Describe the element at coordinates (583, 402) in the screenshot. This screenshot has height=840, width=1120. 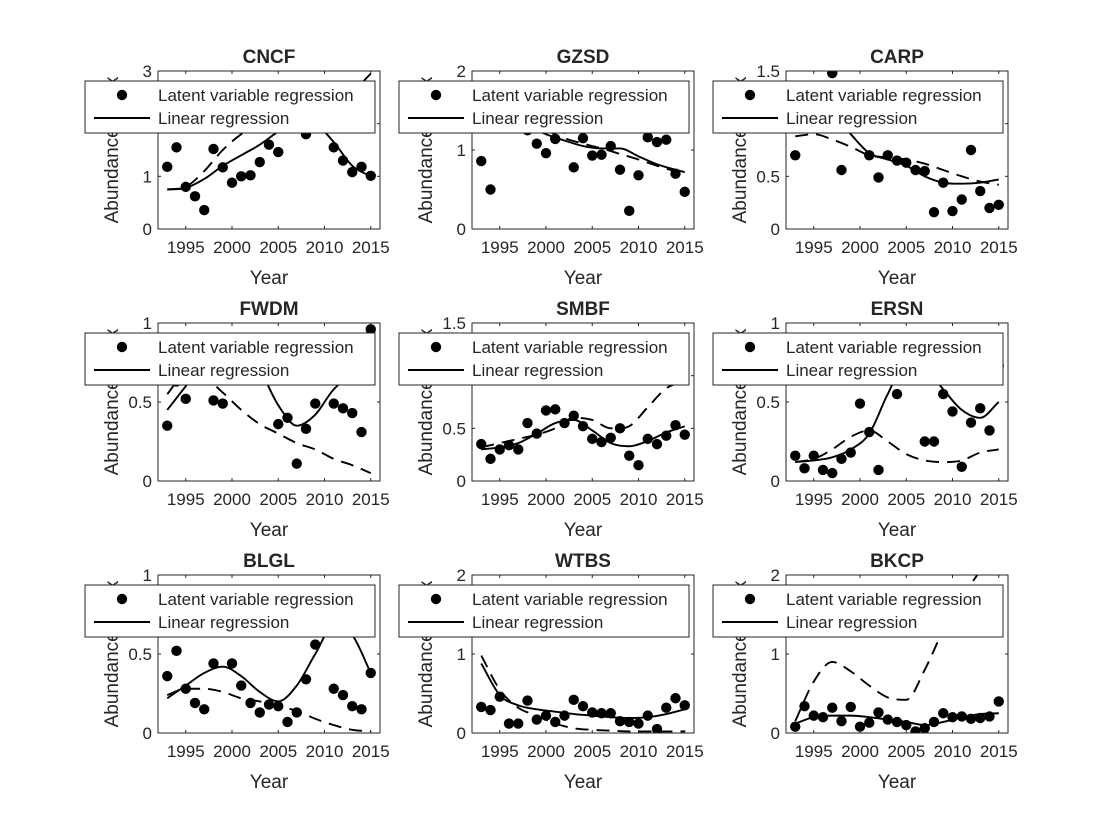
I see `axes-box` at that location.